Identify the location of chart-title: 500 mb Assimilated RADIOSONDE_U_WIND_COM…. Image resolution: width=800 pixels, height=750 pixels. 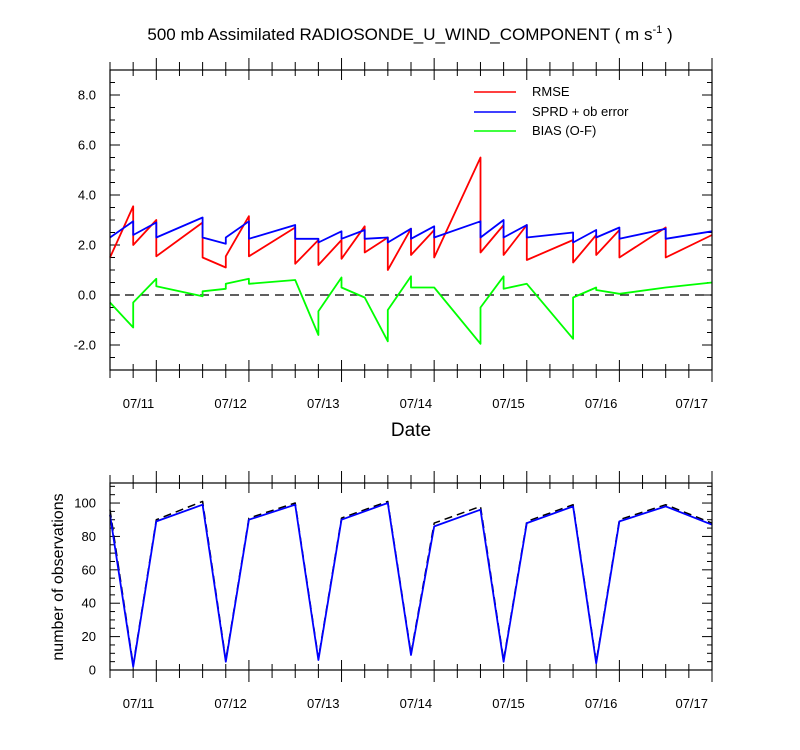
(409, 34).